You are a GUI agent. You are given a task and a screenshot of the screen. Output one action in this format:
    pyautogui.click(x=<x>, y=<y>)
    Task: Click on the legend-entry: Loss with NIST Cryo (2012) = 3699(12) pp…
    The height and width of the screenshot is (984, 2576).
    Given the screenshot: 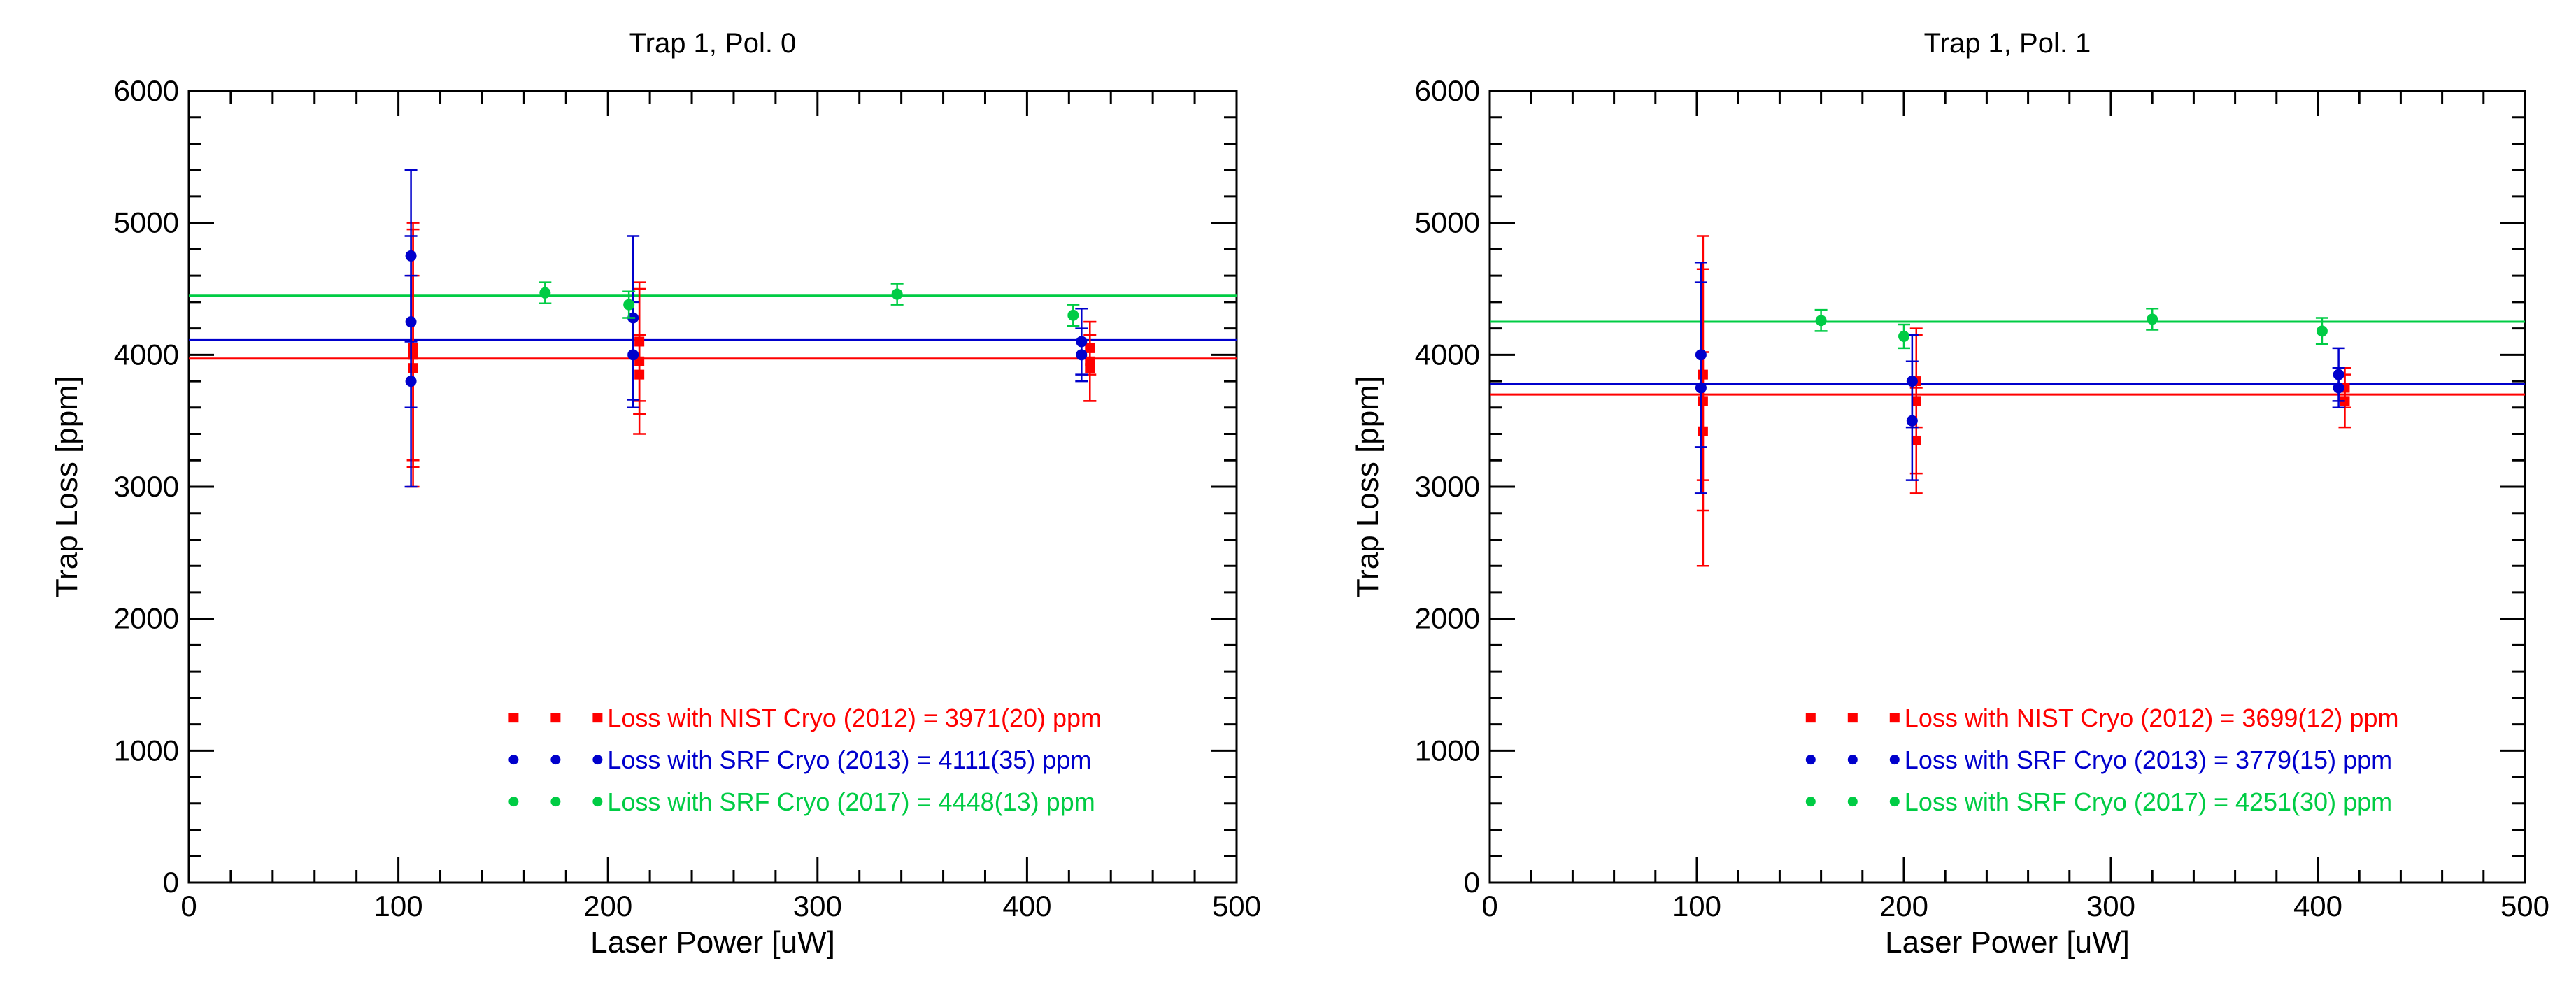 What is the action you would take?
    pyautogui.click(x=2102, y=718)
    